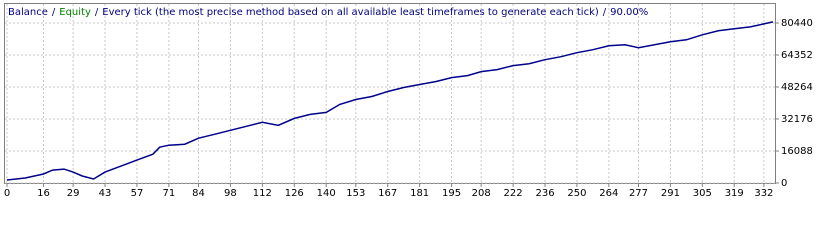  I want to click on x-tick-label: 236, so click(544, 193).